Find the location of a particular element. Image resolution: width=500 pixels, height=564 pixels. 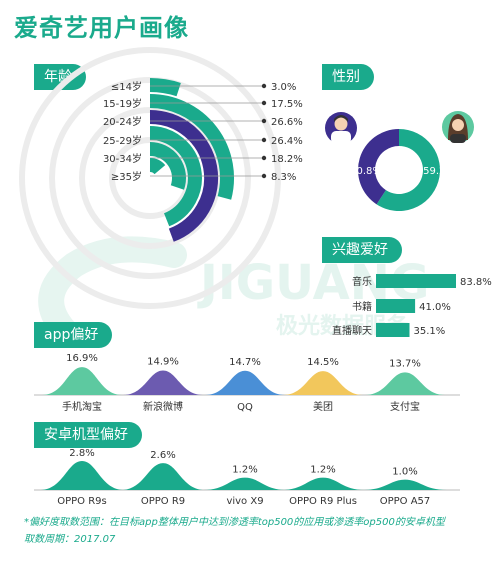

phone-value-label: 2.6% is located at coordinates (162, 455).